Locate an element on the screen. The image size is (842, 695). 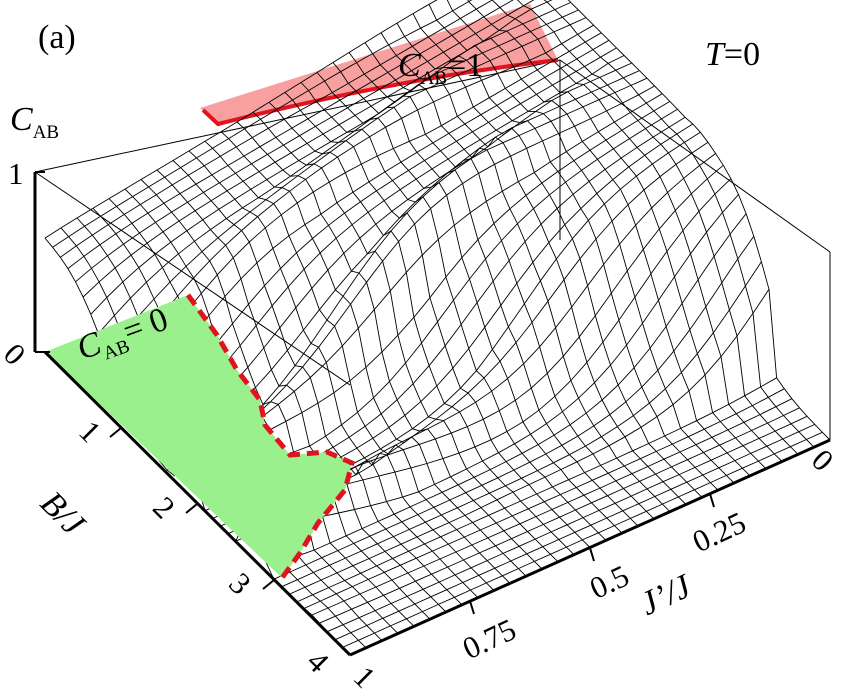
b-axis-title: B/J is located at coordinates (63, 514).